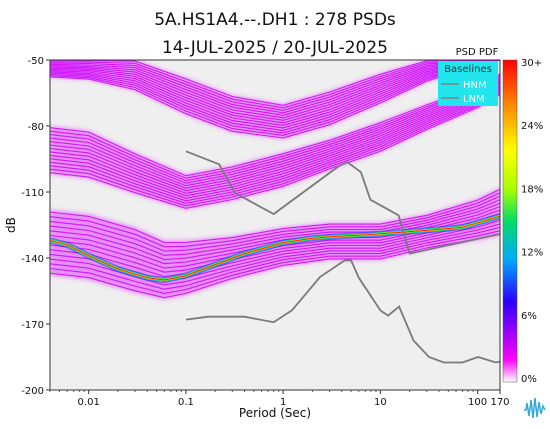 This screenshot has height=429, width=550. What do you see at coordinates (534, 407) in the screenshot?
I see `seismic-logo-icon` at bounding box center [534, 407].